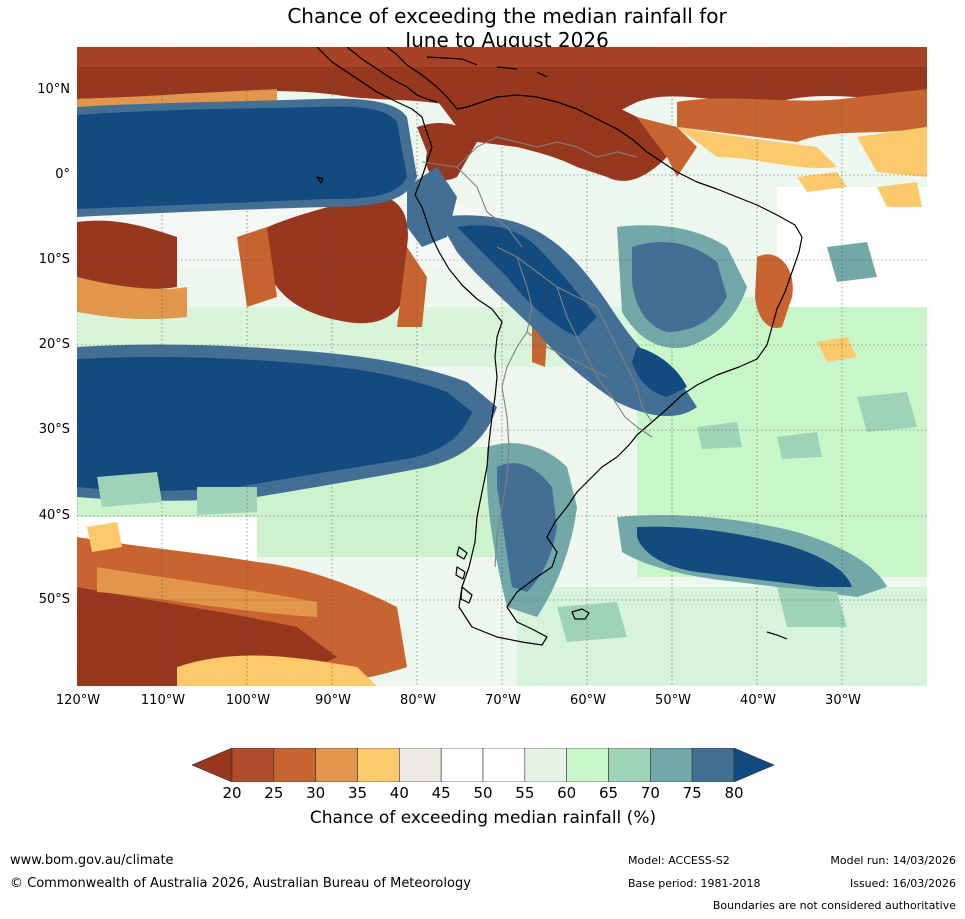  What do you see at coordinates (692, 793) in the screenshot?
I see `colorbar-tick-label: 75` at bounding box center [692, 793].